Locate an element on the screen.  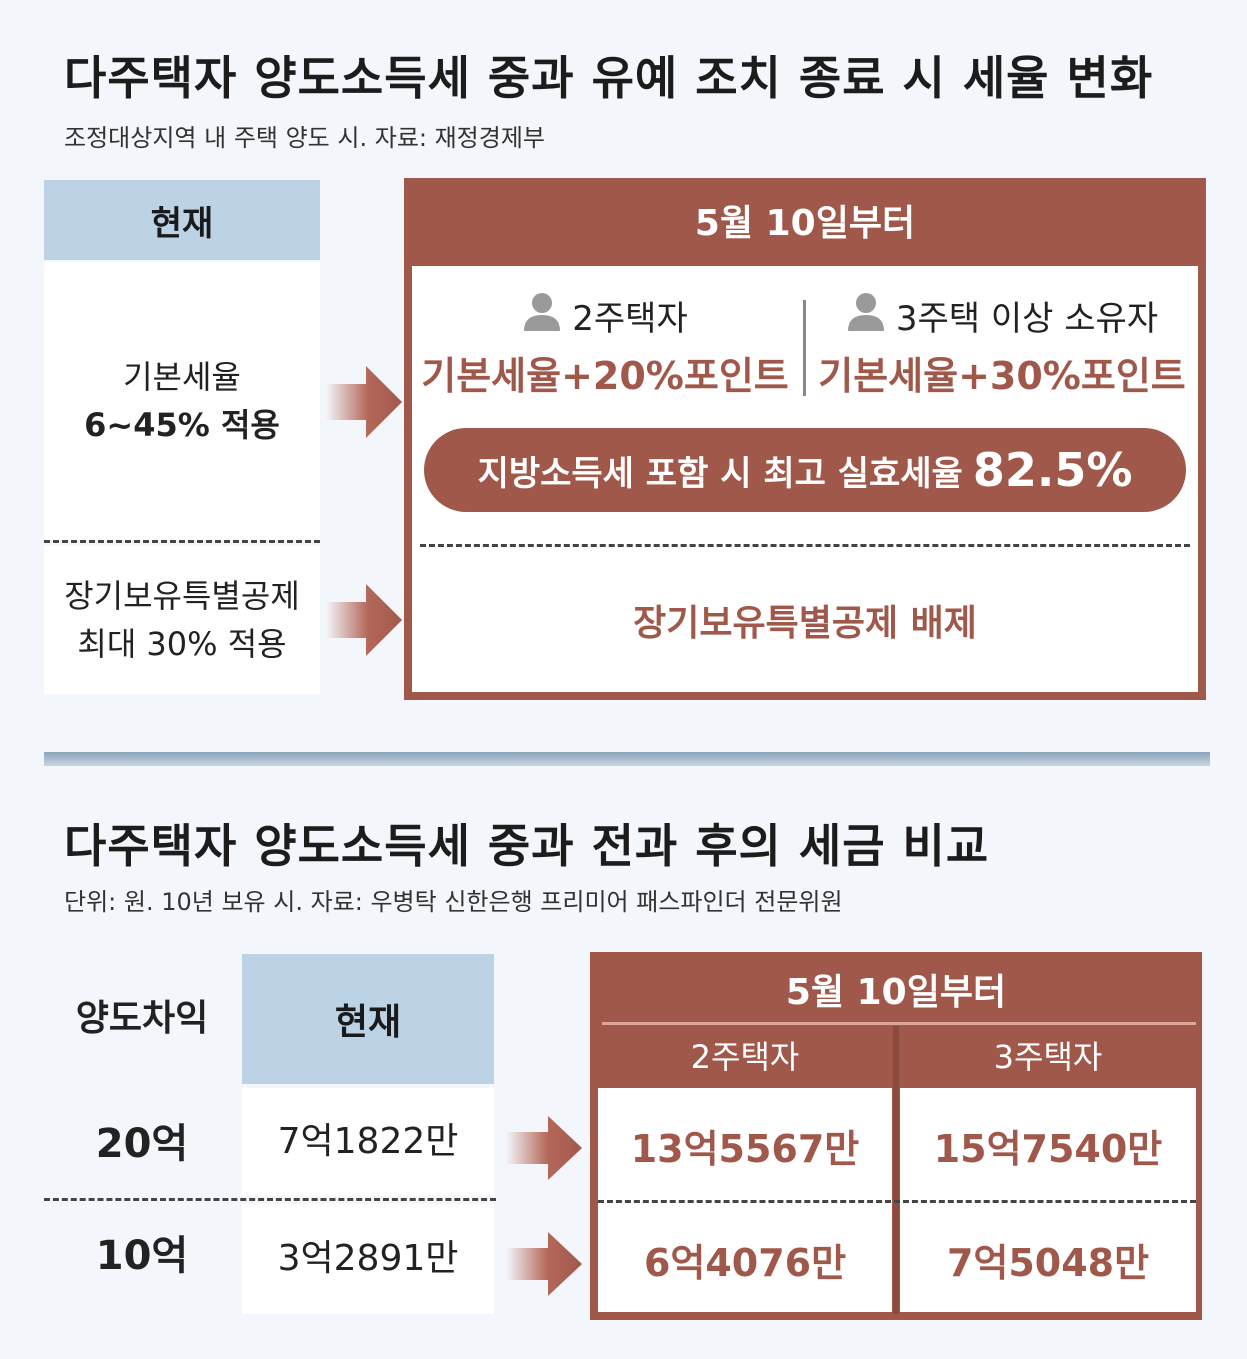
row2-current-value: 3억2891만 is located at coordinates (368, 1258).